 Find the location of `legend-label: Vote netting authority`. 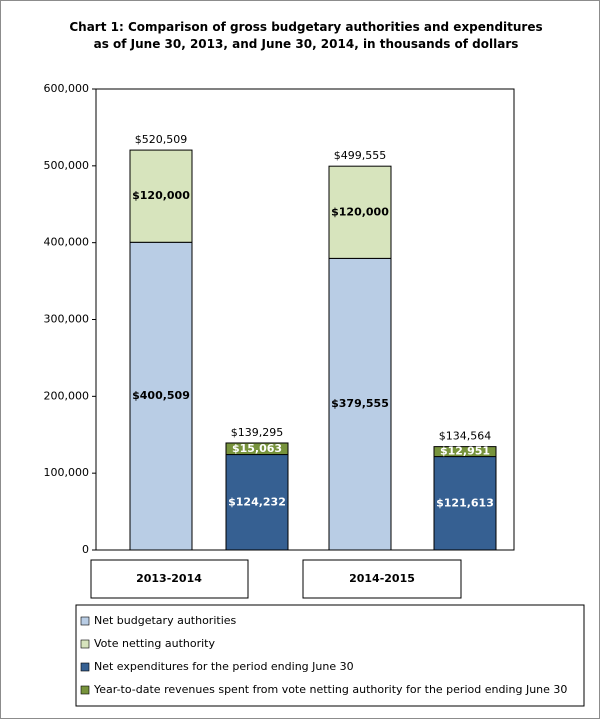

legend-label: Vote netting authority is located at coordinates (154, 643).